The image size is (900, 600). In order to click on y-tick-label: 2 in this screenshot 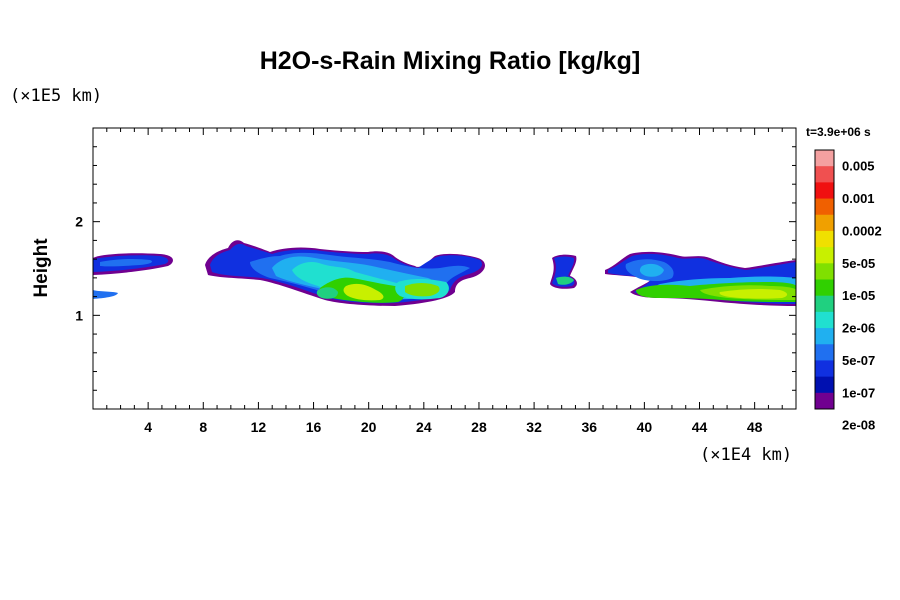, I will do `click(79, 222)`.